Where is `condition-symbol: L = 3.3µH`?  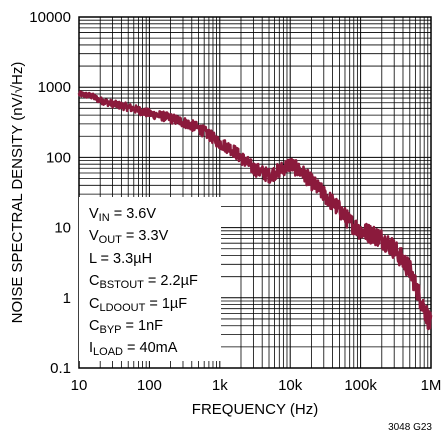
condition-symbol: L = 3.3µH is located at coordinates (121, 258).